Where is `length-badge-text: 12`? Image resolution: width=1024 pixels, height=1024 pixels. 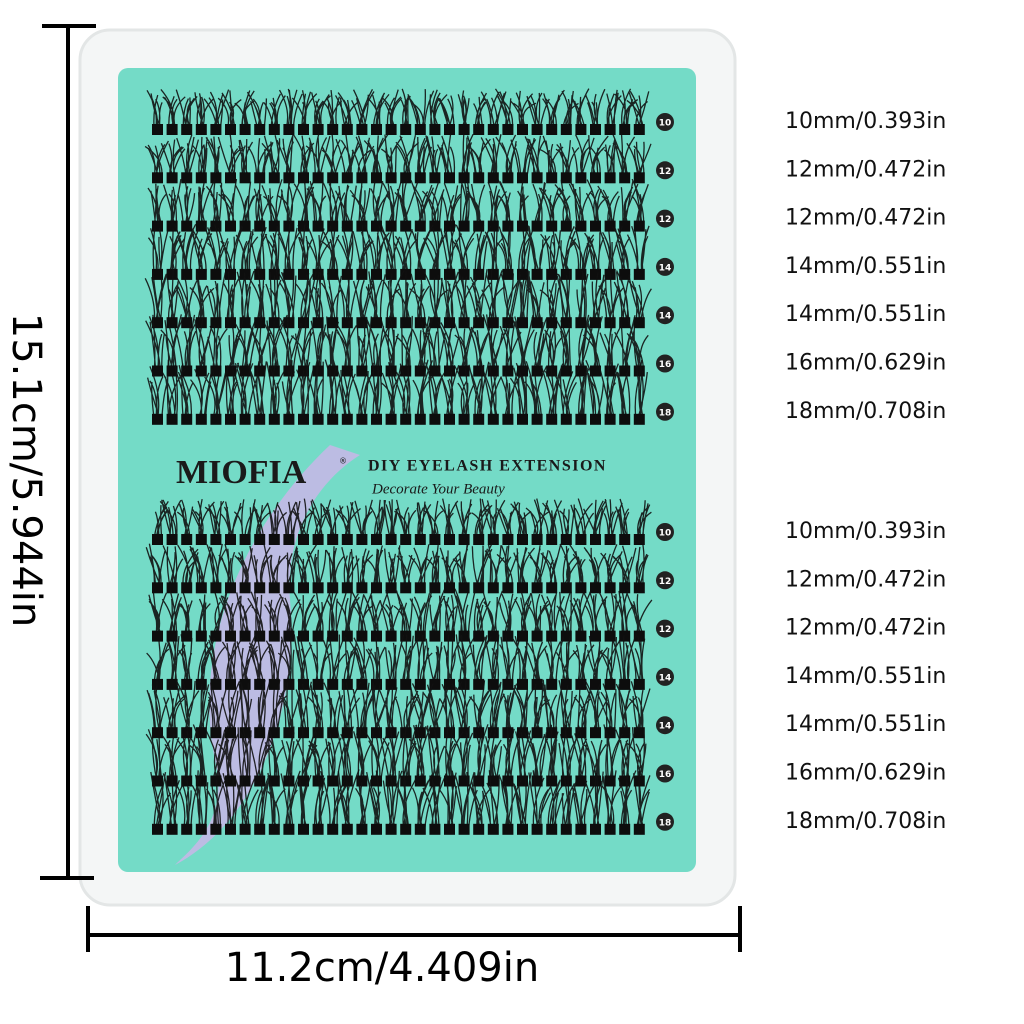
length-badge-text: 12 is located at coordinates (665, 582).